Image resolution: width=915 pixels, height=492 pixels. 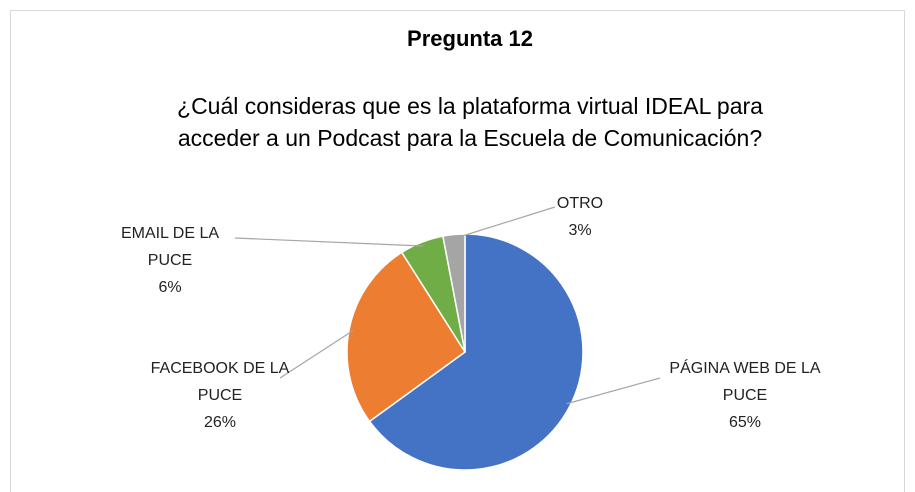 I want to click on value-label: 26%, so click(x=220, y=422).